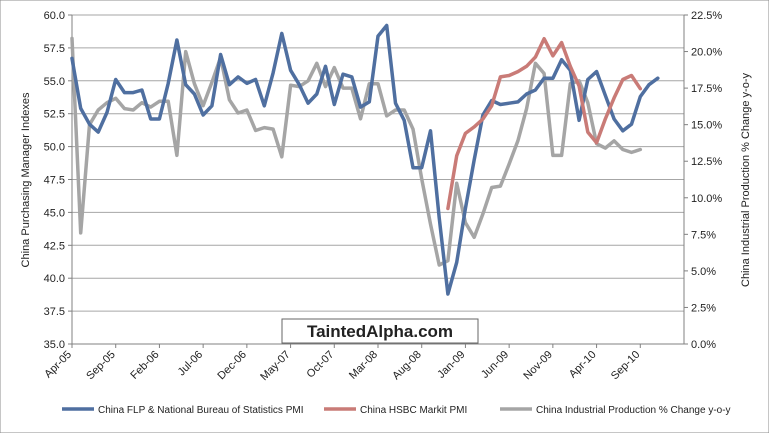 This screenshot has height=438, width=769. What do you see at coordinates (706, 199) in the screenshot?
I see `y2-tick-label: 10.0%` at bounding box center [706, 199].